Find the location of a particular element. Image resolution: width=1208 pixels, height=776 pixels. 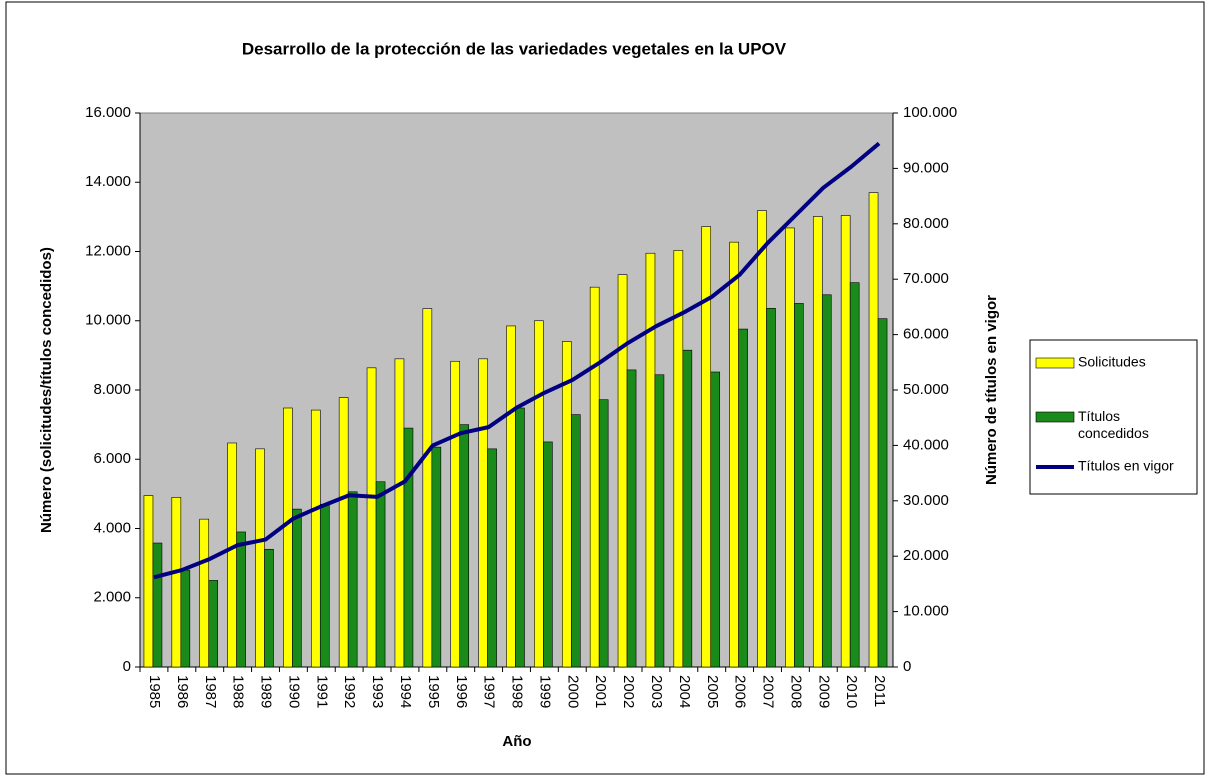

y-tick-label: 8.000 is located at coordinates (112, 389).